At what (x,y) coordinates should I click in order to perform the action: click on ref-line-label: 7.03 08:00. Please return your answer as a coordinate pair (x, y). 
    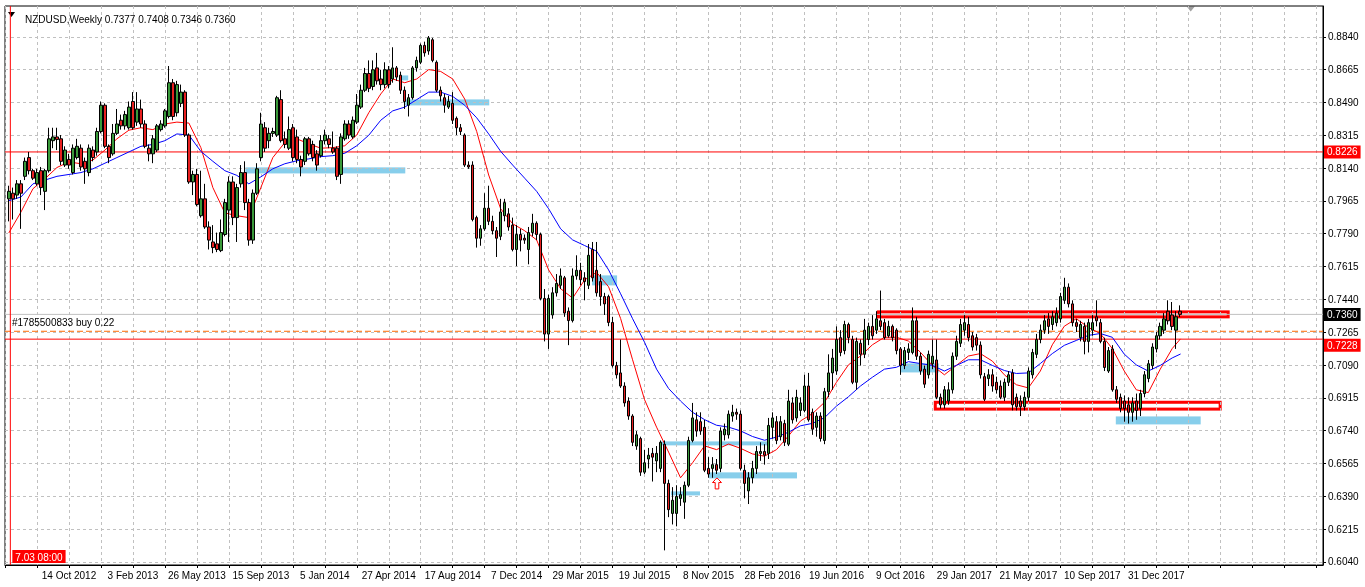
    Looking at the image, I should click on (39, 557).